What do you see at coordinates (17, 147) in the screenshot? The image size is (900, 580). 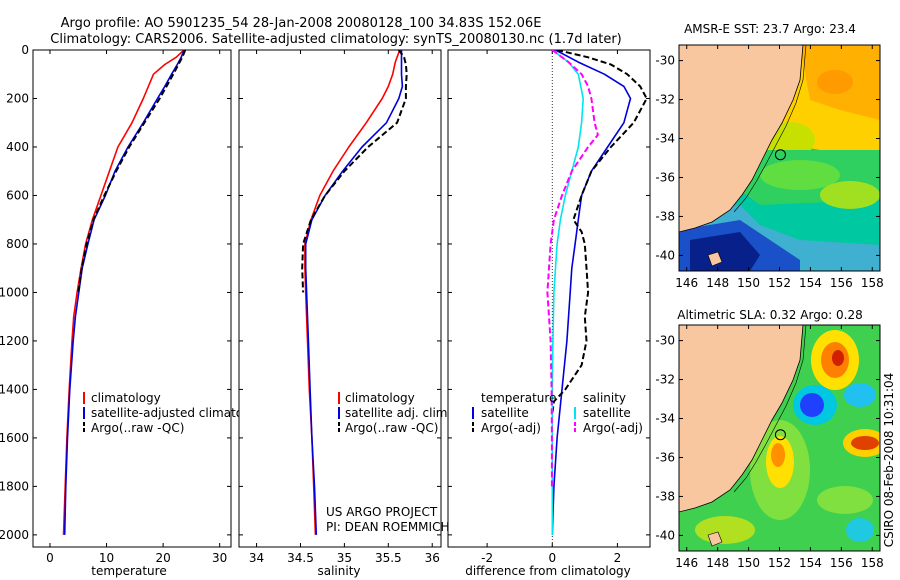 I see `y-tick-label: 400` at bounding box center [17, 147].